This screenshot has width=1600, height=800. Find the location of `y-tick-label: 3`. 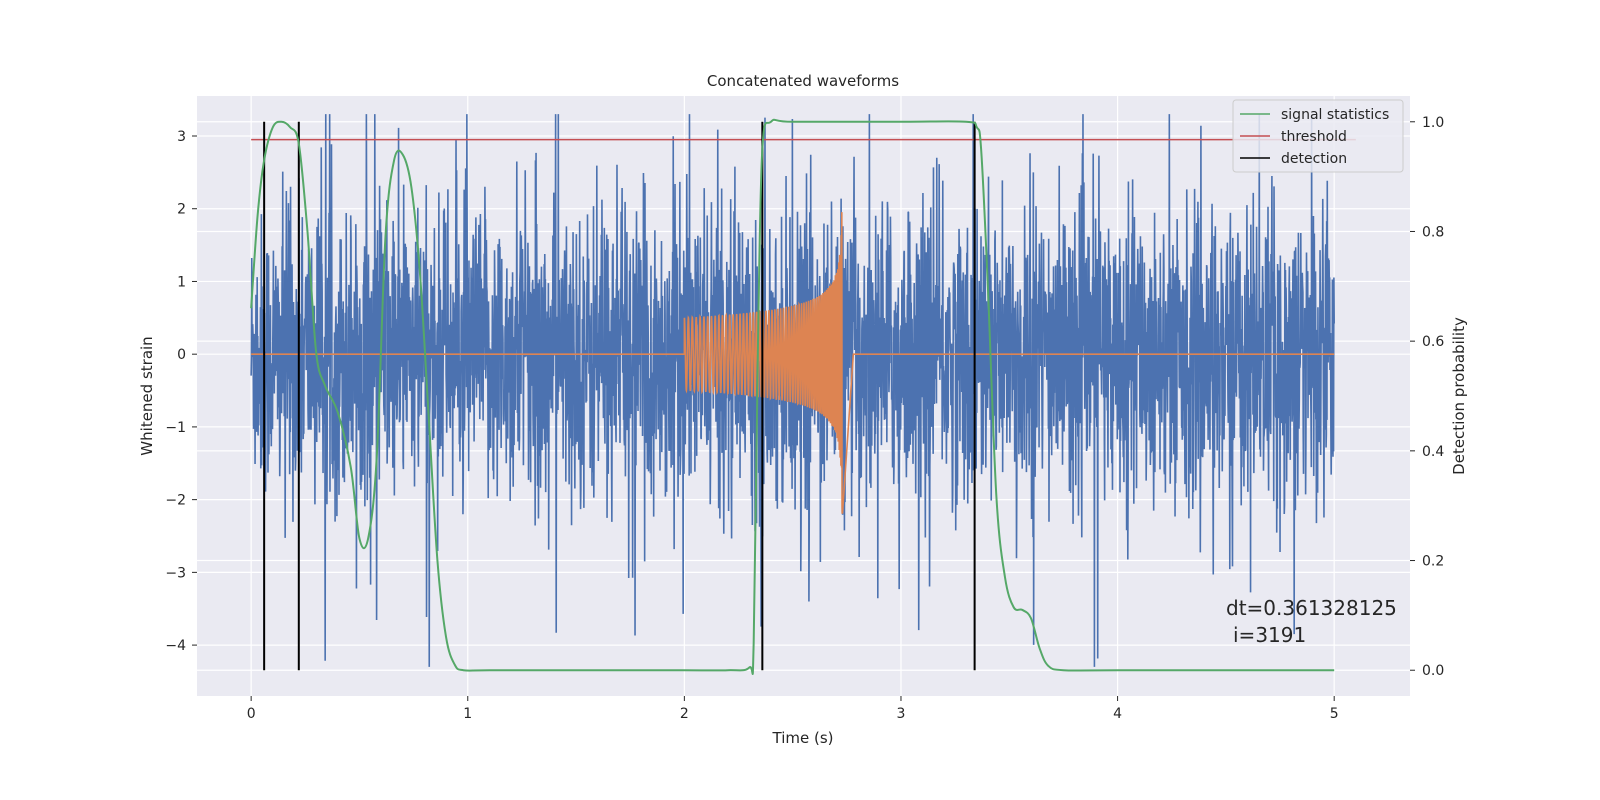

y-tick-label: 3 is located at coordinates (181, 137).